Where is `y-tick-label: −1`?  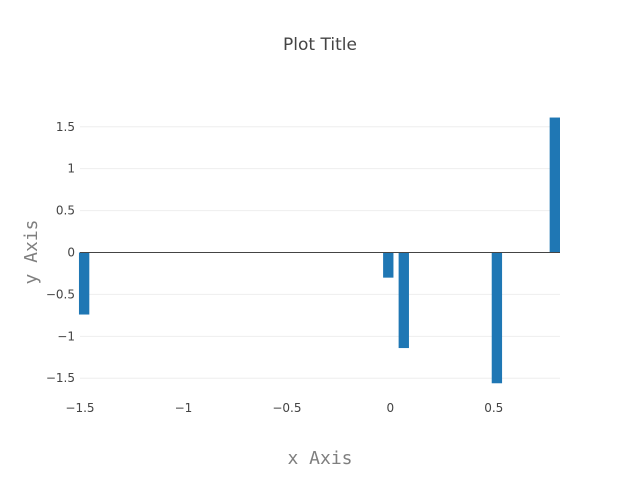 y-tick-label: −1 is located at coordinates (66, 336).